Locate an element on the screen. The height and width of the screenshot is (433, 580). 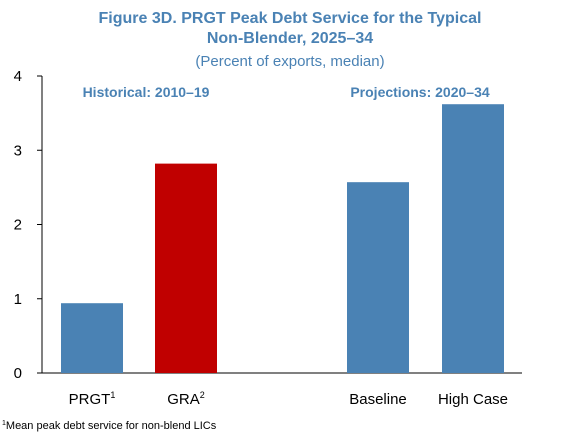
bar-gra is located at coordinates (186, 268).